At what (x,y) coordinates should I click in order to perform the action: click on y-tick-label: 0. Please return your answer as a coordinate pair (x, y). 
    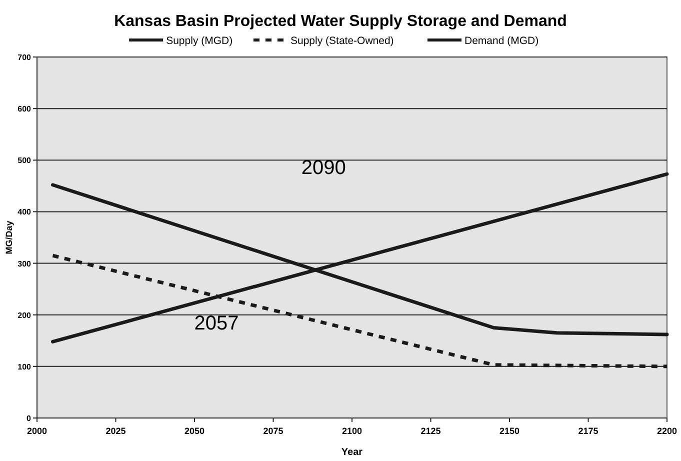
    Looking at the image, I should click on (29, 418).